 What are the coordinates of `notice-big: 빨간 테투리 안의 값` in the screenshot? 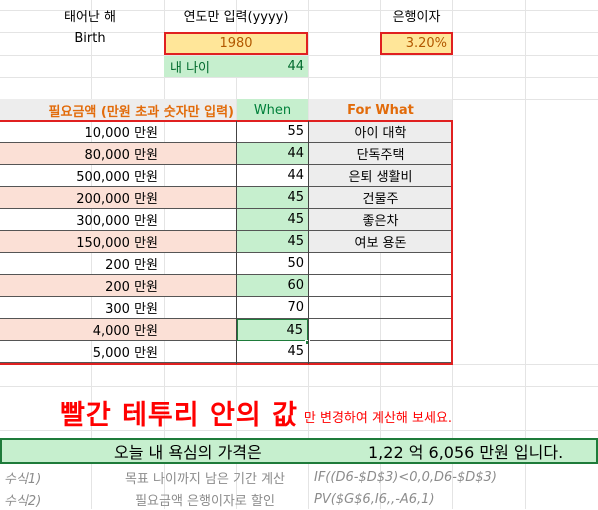 It's located at (179, 415).